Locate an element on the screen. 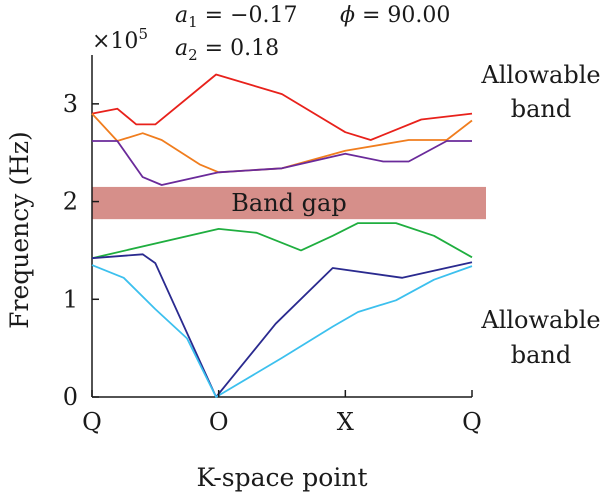  lower-band-label-line1: Allowable is located at coordinates (540, 320).